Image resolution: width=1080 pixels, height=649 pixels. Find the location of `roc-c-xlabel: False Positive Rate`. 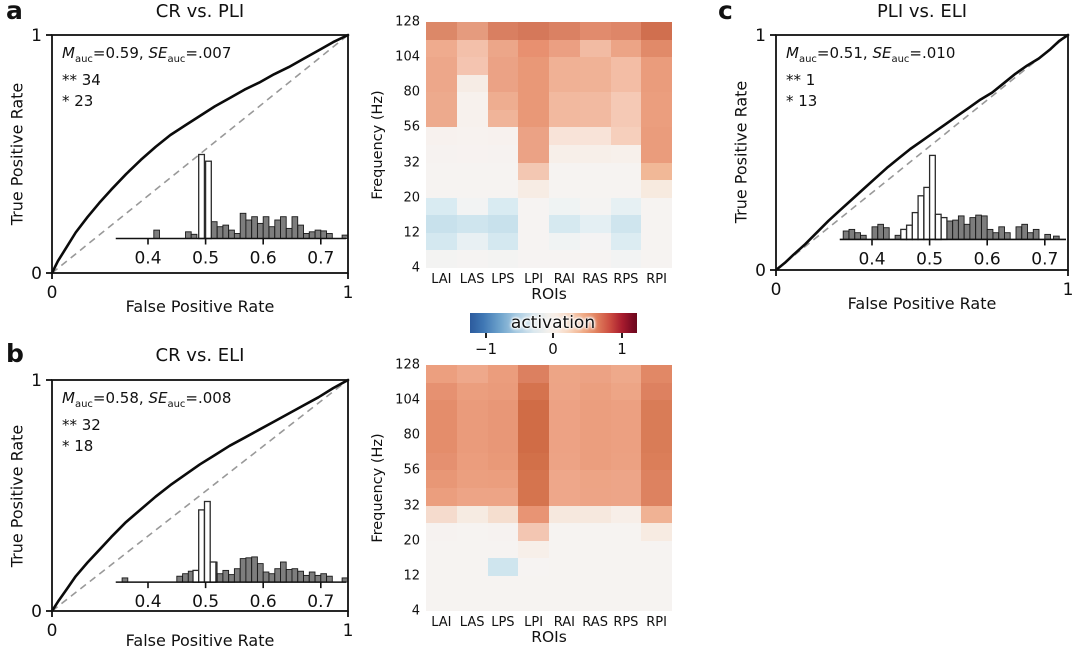

roc-c-xlabel: False Positive Rate is located at coordinates (922, 303).